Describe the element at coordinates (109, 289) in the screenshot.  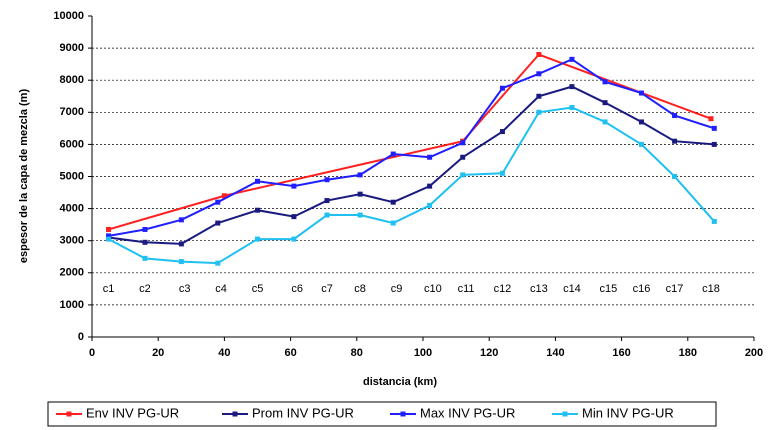
I see `annotation: c1` at that location.